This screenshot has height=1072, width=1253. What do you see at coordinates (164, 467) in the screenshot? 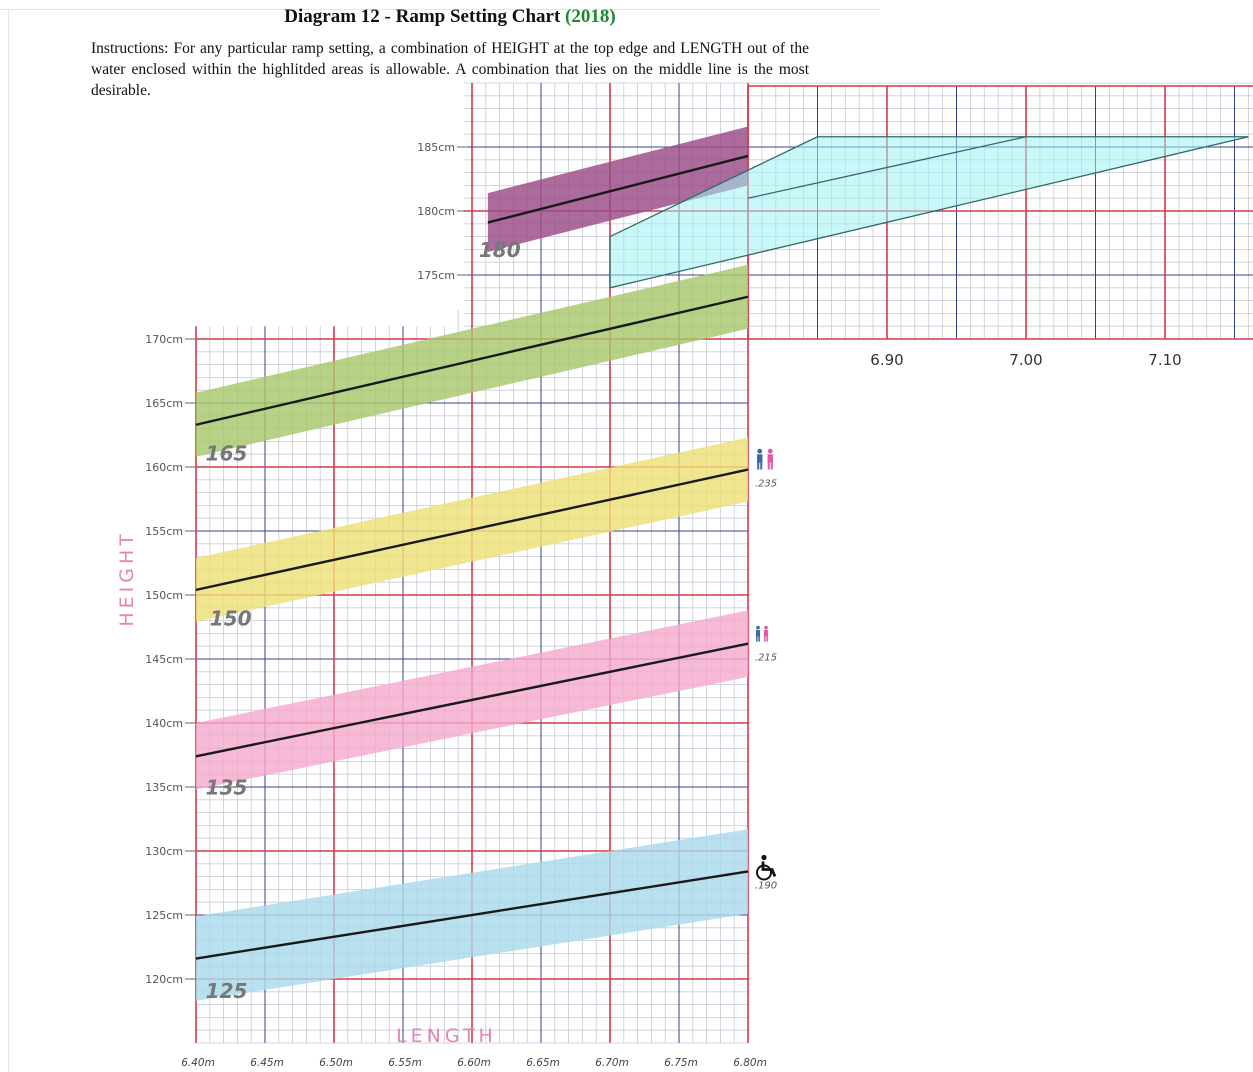
I see `y-tick-label: 160cm` at bounding box center [164, 467].